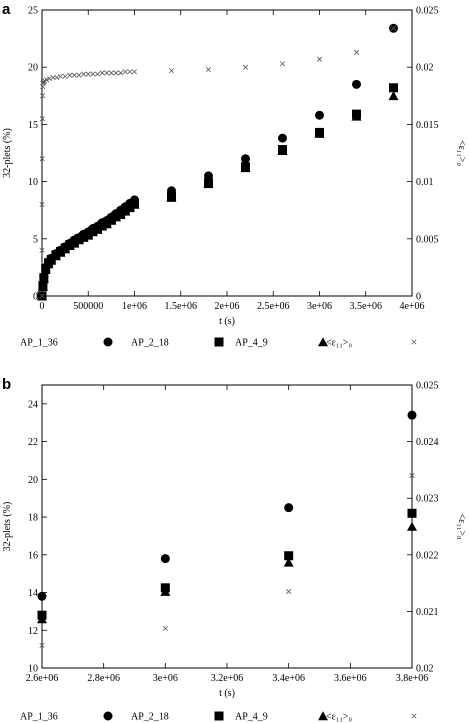 This screenshot has width=469, height=723. What do you see at coordinates (33, 182) in the screenshot?
I see `p0-y-tick-label: 10` at bounding box center [33, 182].